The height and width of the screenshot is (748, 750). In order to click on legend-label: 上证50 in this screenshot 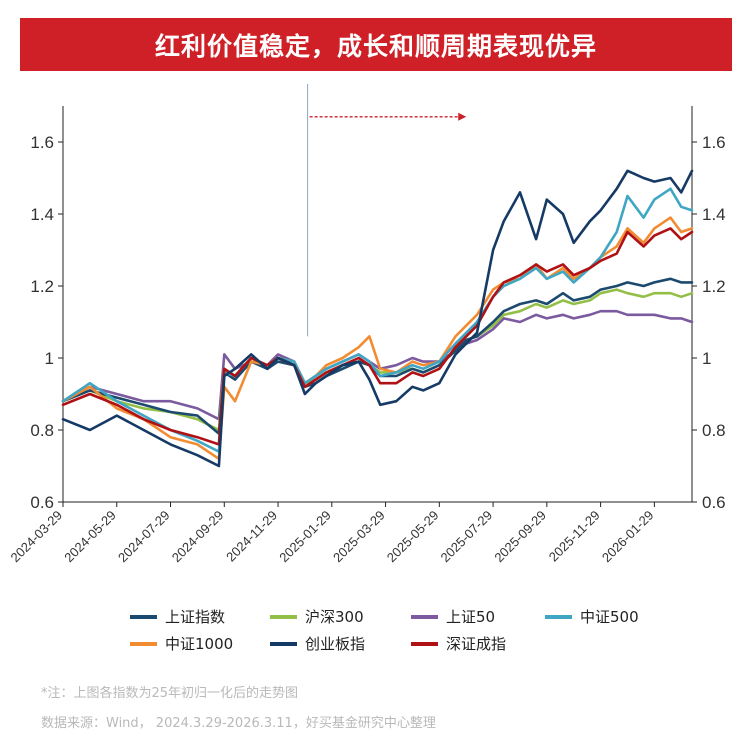, I will do `click(471, 617)`.